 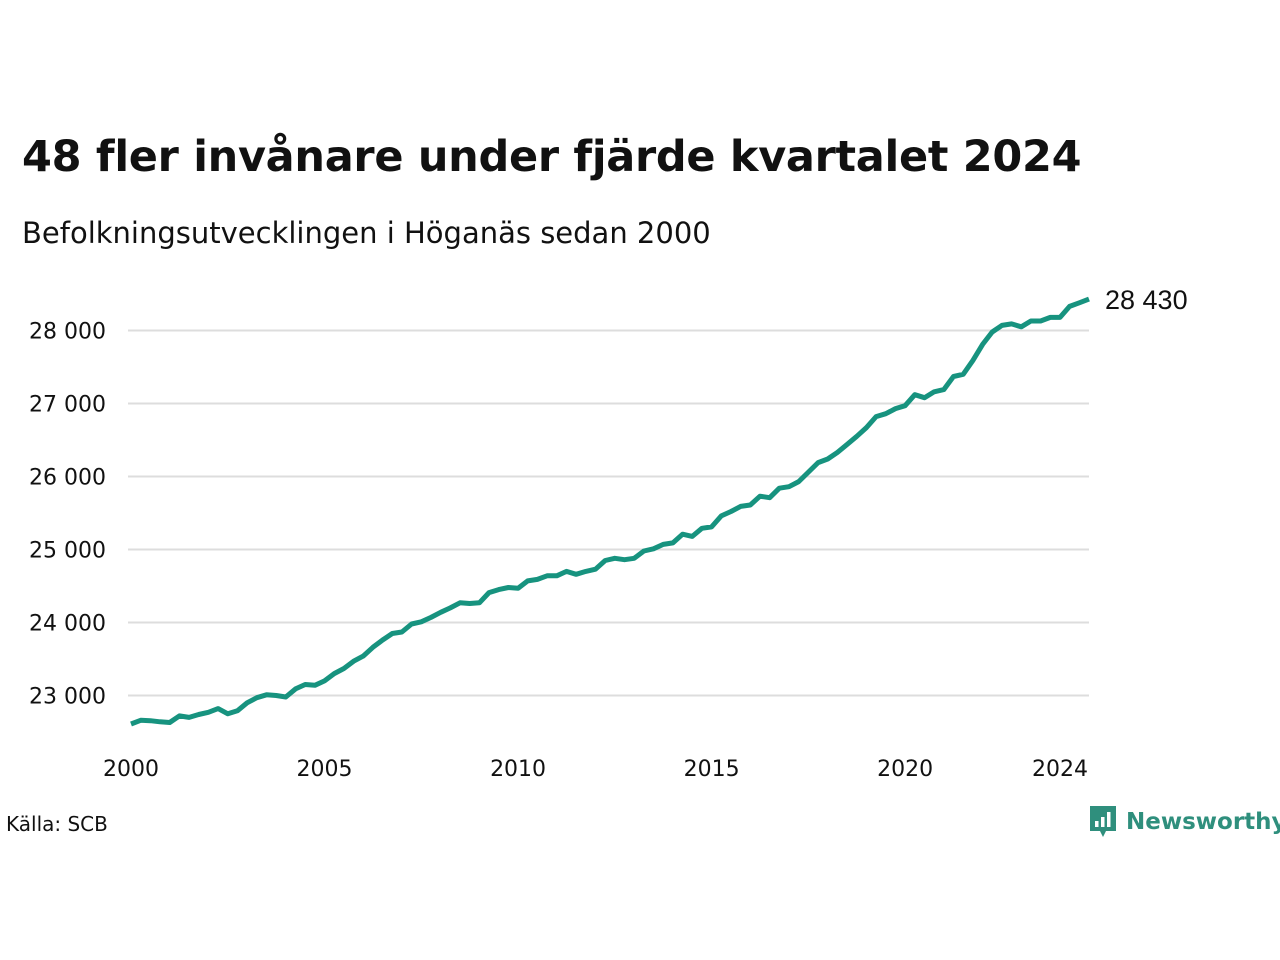 I want to click on x-tick-label: 2010, so click(x=518, y=769).